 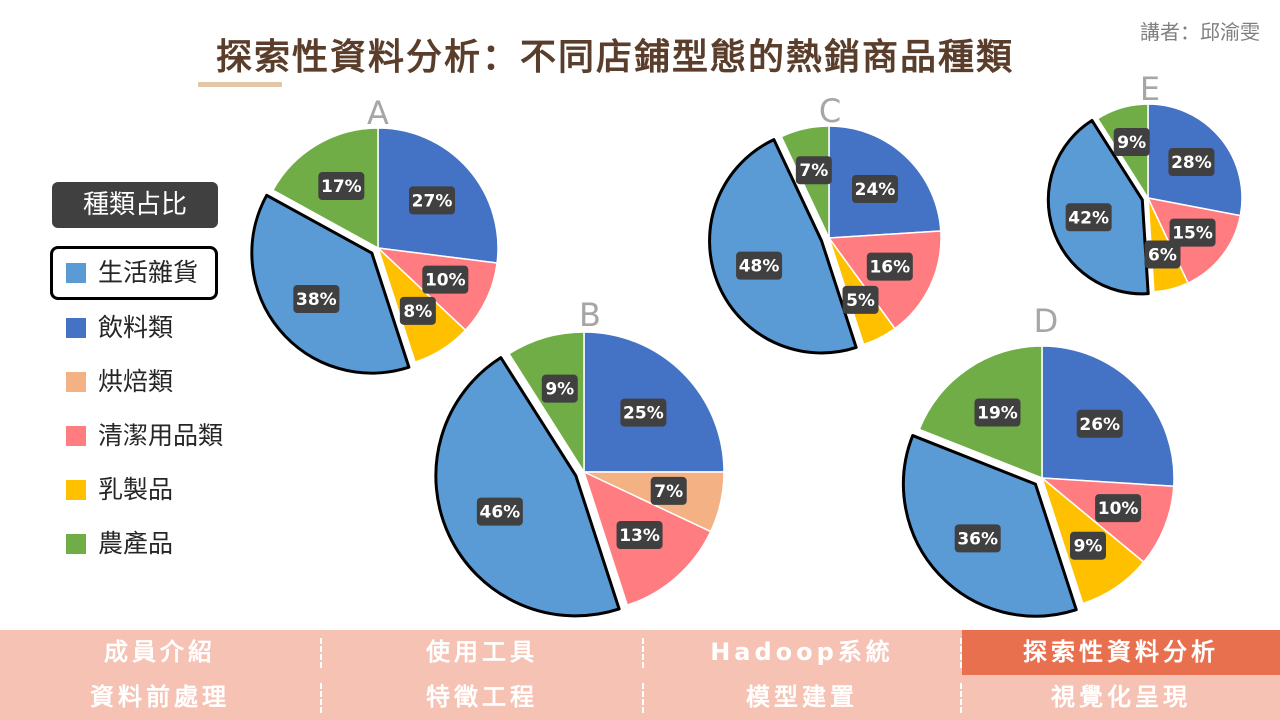 I want to click on nav-item-feature-engineering: 特徵工程, so click(x=482, y=697).